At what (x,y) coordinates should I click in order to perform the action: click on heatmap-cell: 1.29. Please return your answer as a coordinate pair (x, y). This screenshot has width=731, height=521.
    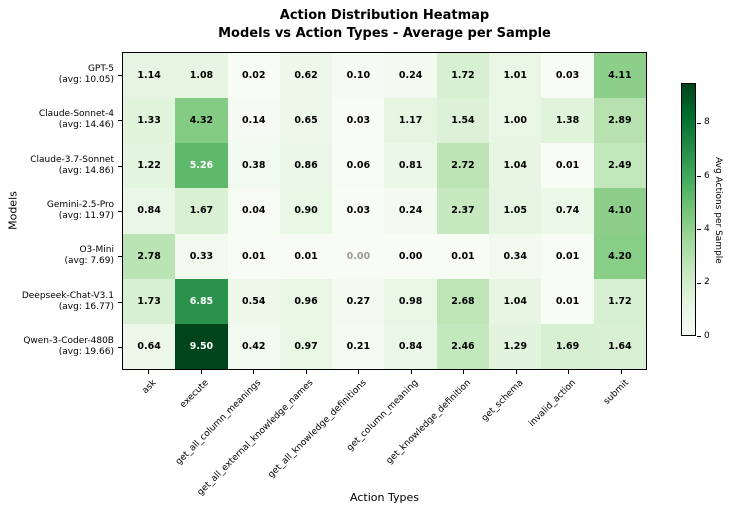
    Looking at the image, I should click on (515, 346).